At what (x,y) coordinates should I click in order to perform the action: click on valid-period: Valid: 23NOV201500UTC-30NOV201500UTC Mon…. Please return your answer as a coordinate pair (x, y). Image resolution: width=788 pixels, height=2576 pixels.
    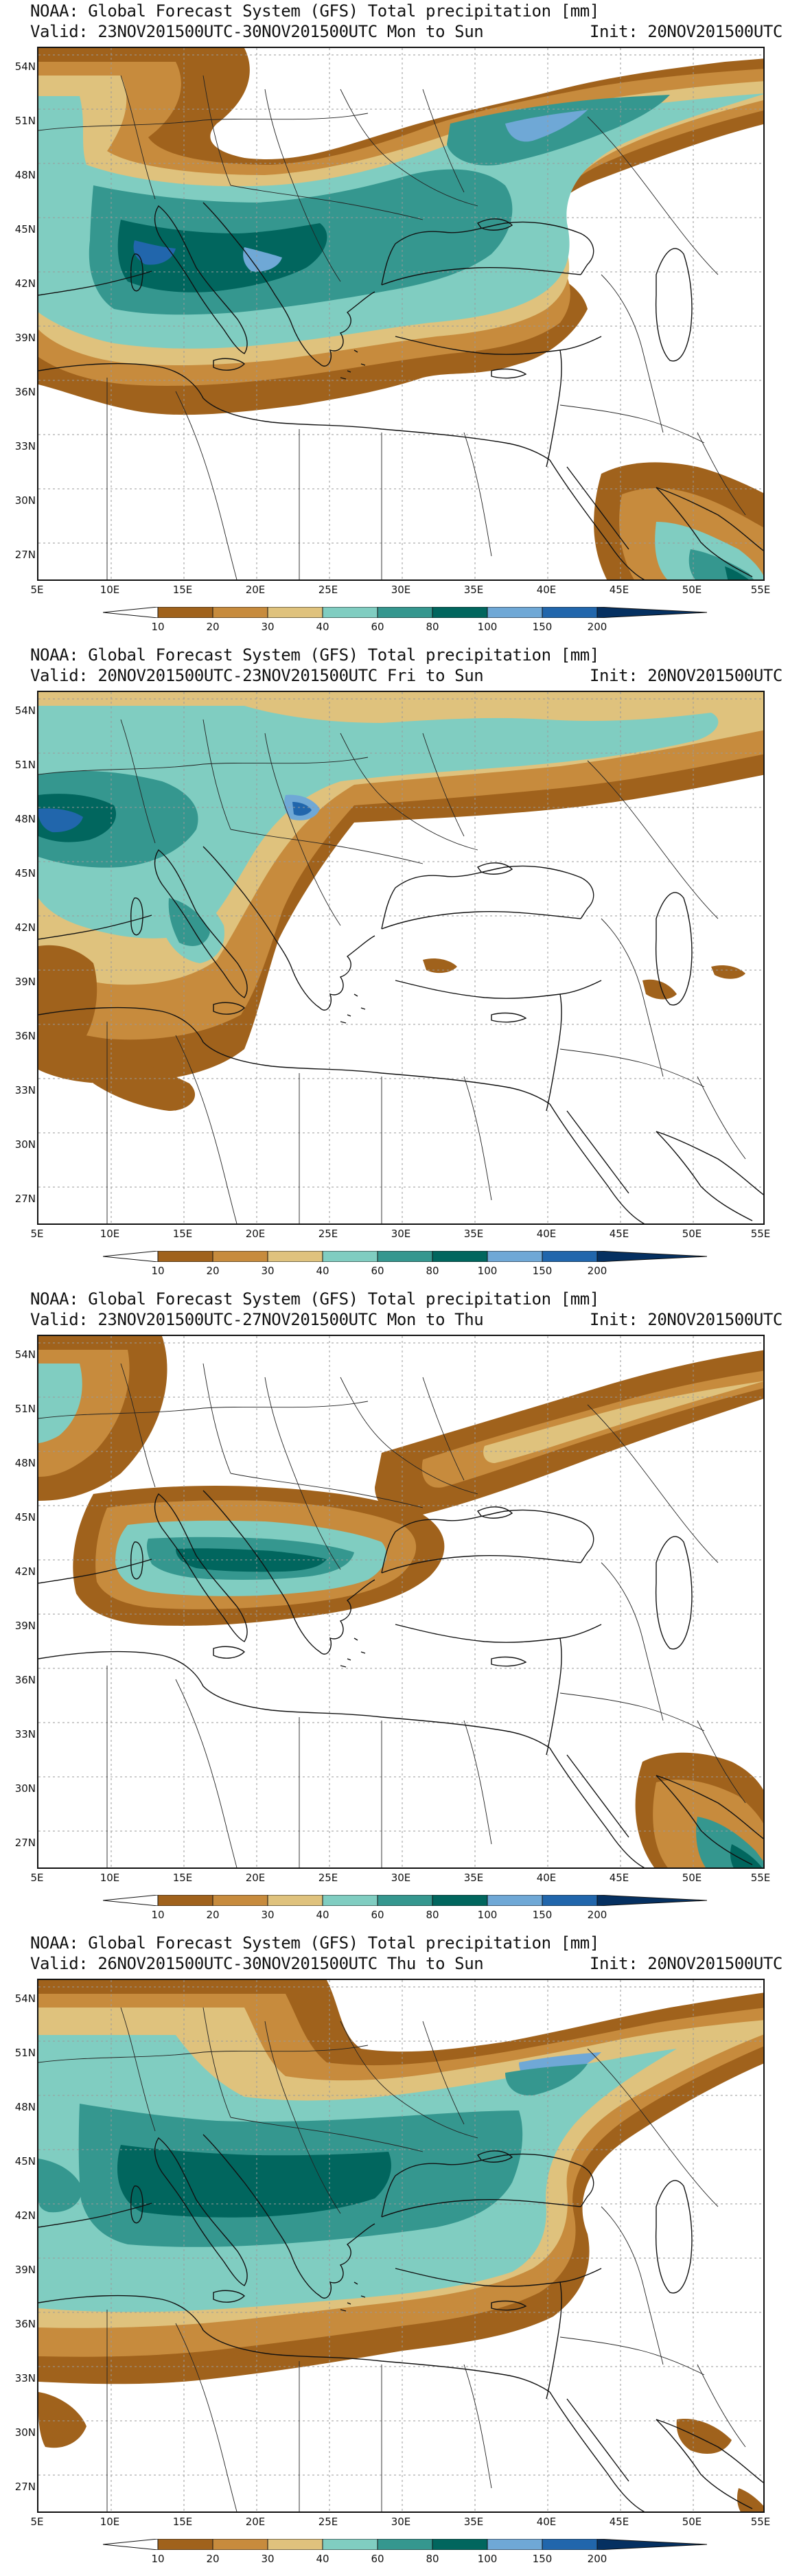
    Looking at the image, I should click on (257, 31).